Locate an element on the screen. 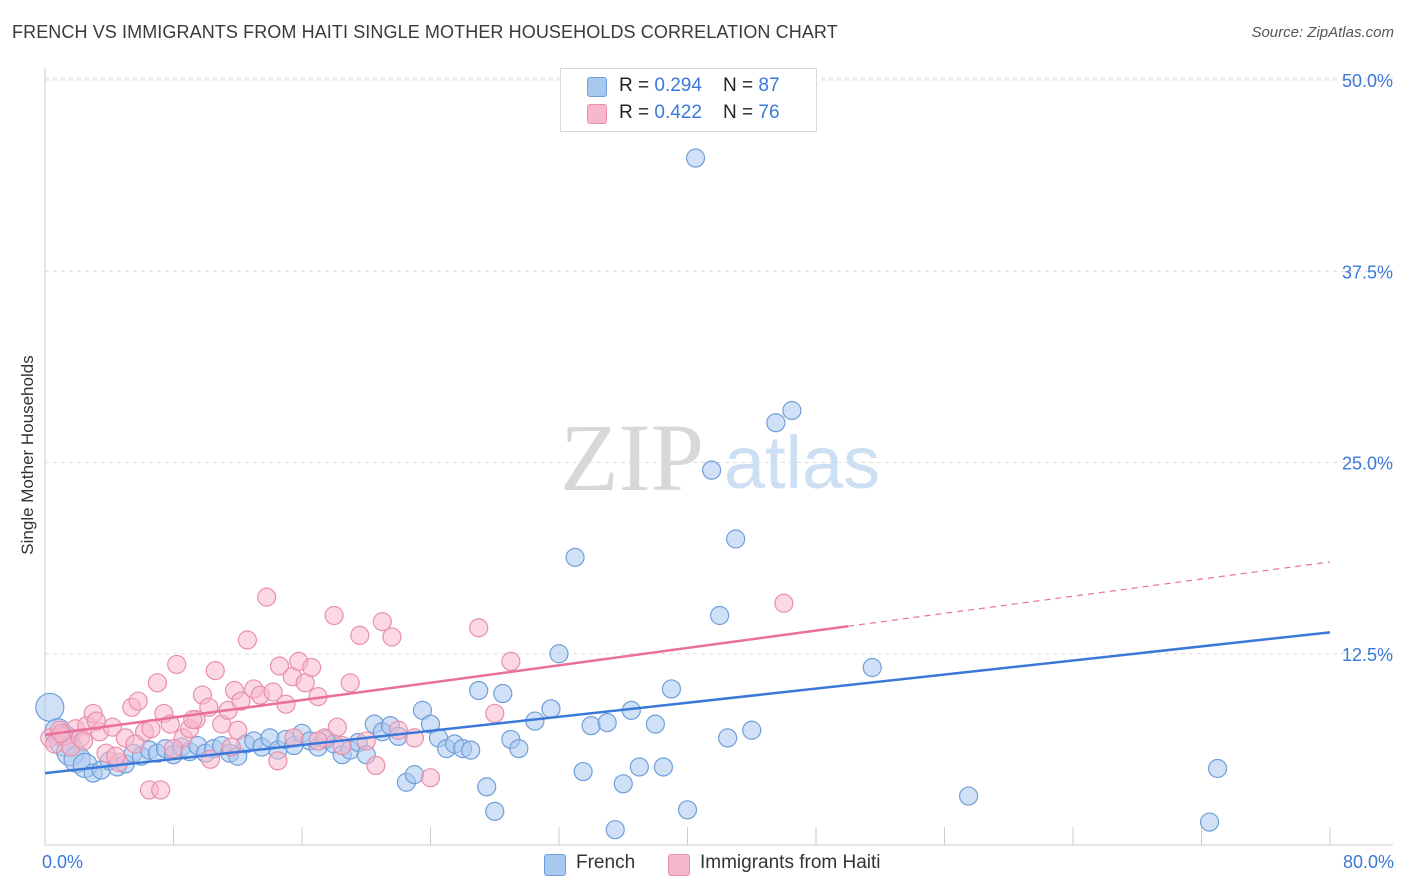  watermark: ZIP atlas is located at coordinates (720, 457).